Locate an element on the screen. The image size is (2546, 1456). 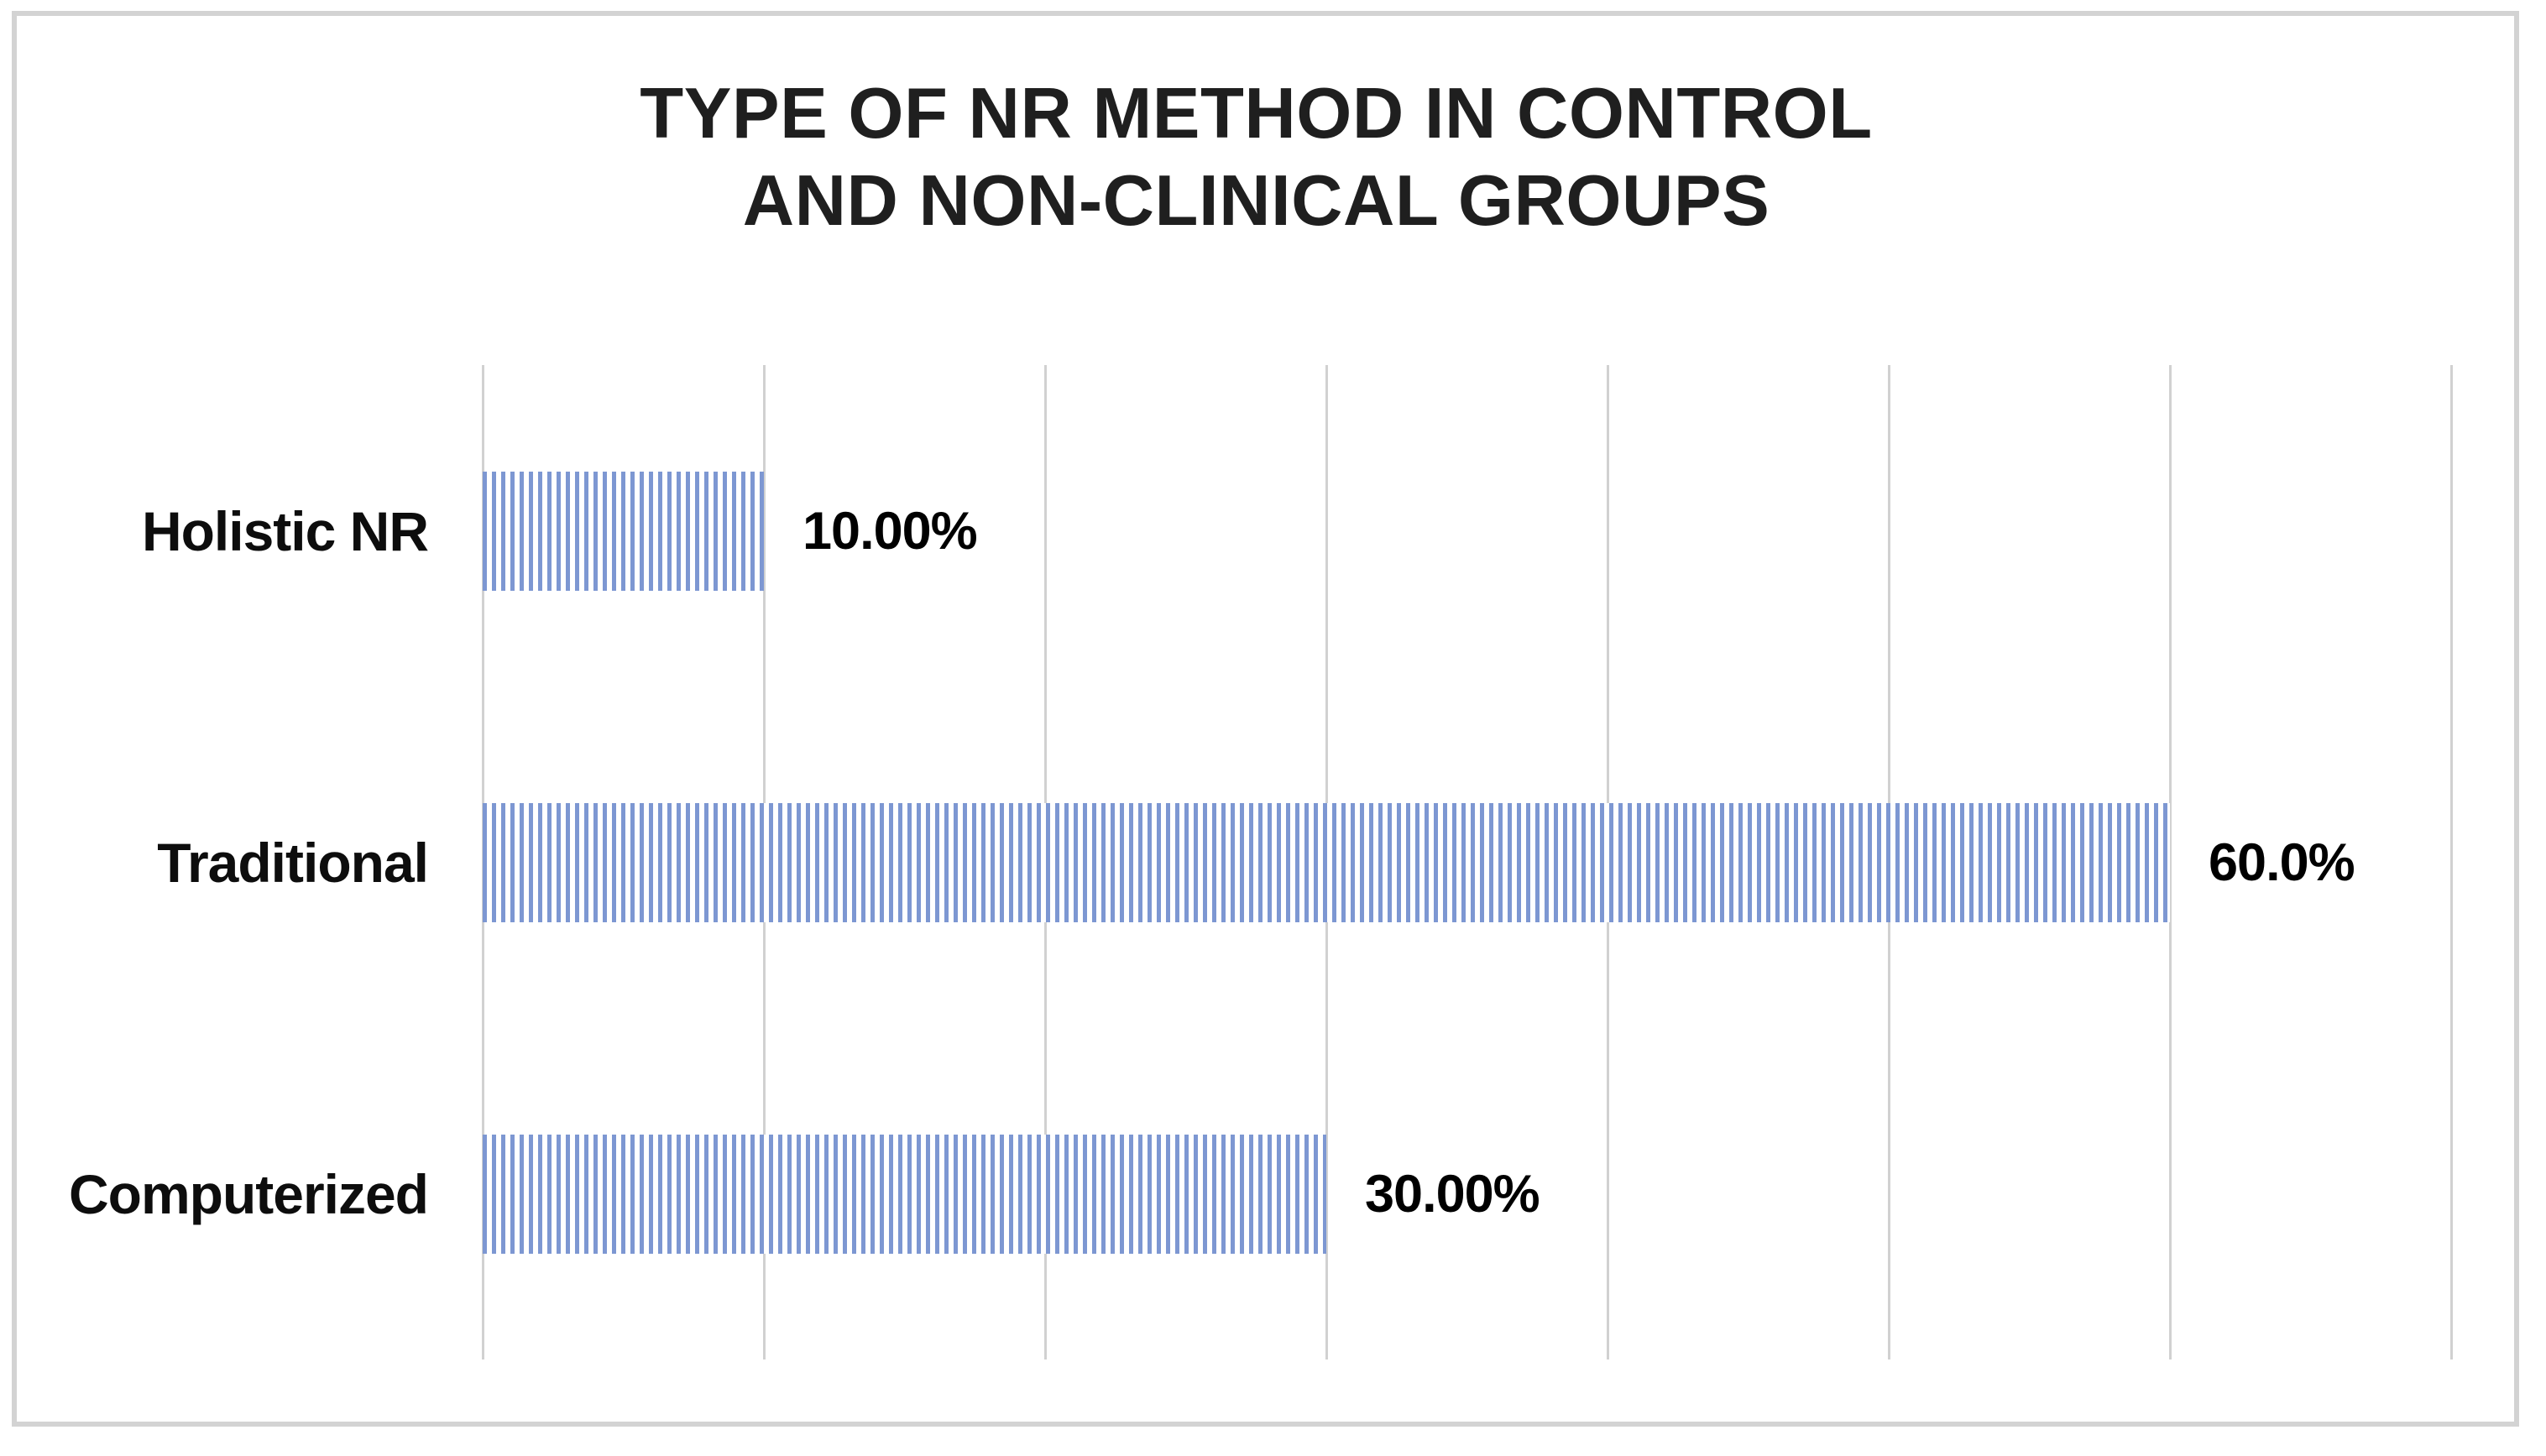
chart-title-line2: AND NON-CLINICAL GROUPS is located at coordinates (1256, 201).